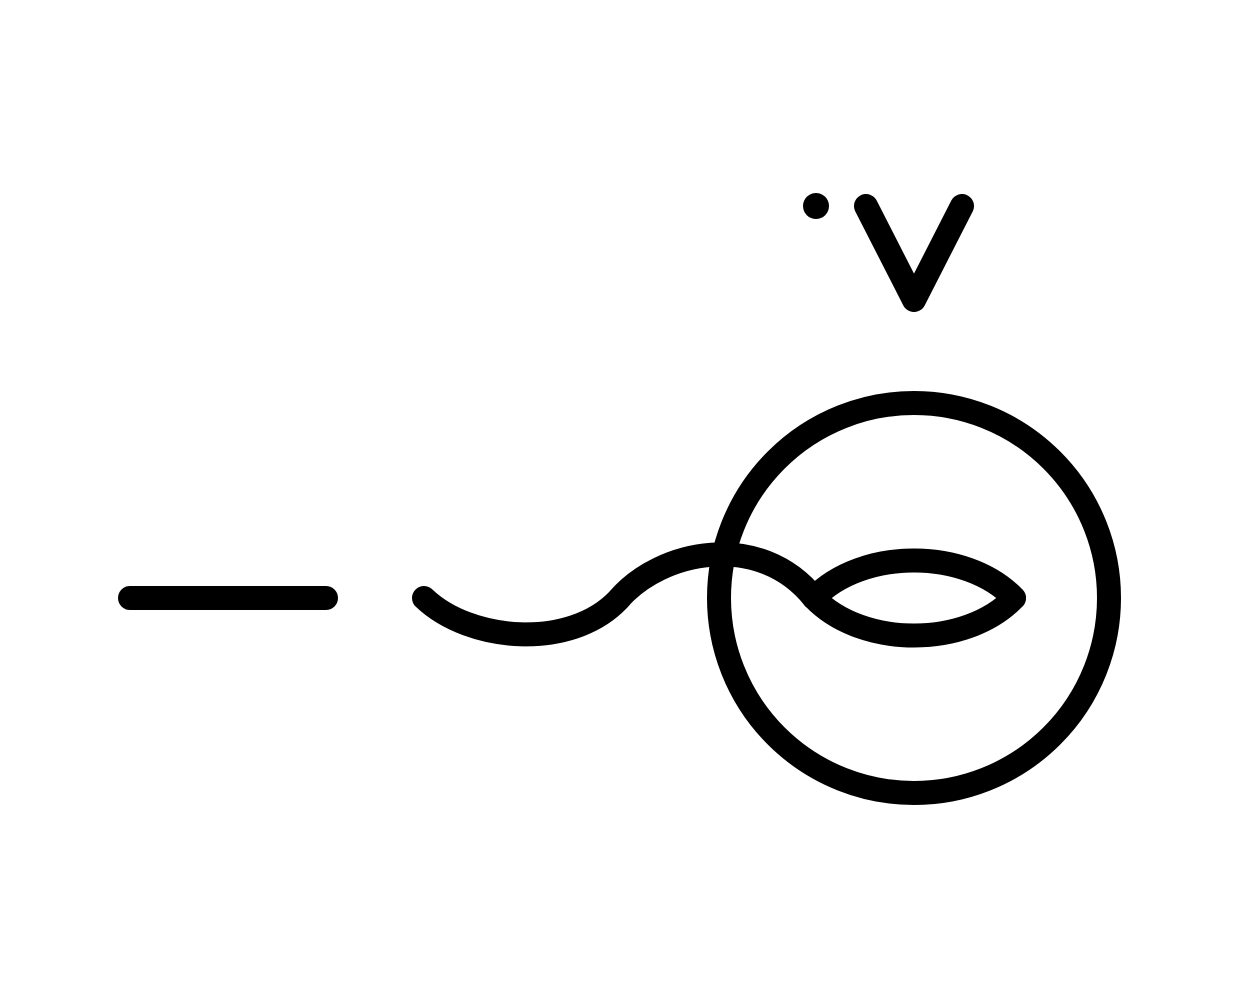  Describe the element at coordinates (914, 617) in the screenshot. I see `loop-lower-arc` at that location.